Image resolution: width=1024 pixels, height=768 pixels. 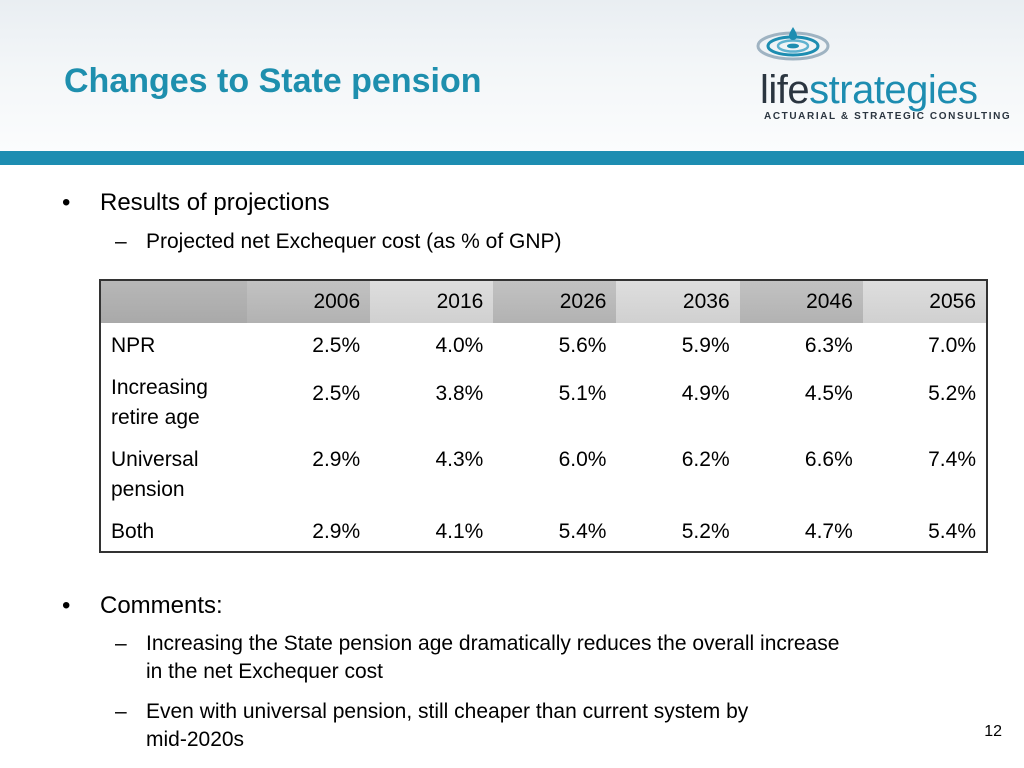 What do you see at coordinates (543, 348) in the screenshot?
I see `table-row: NPR 2.5% 4.0% 5.6% 5.9% 6.3% 7.0%` at bounding box center [543, 348].